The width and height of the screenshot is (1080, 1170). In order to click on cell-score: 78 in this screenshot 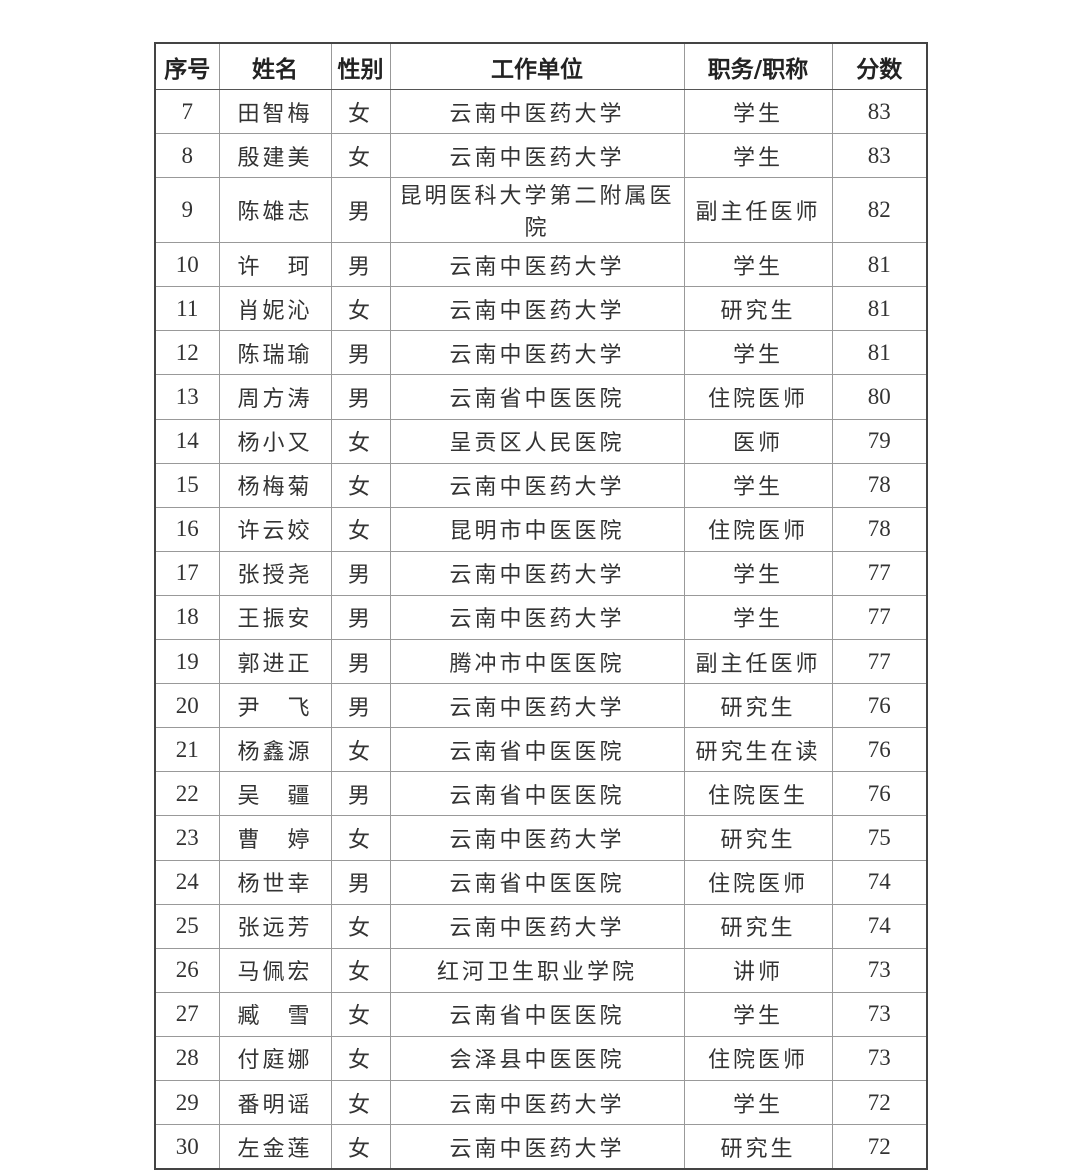, I will do `click(879, 485)`.